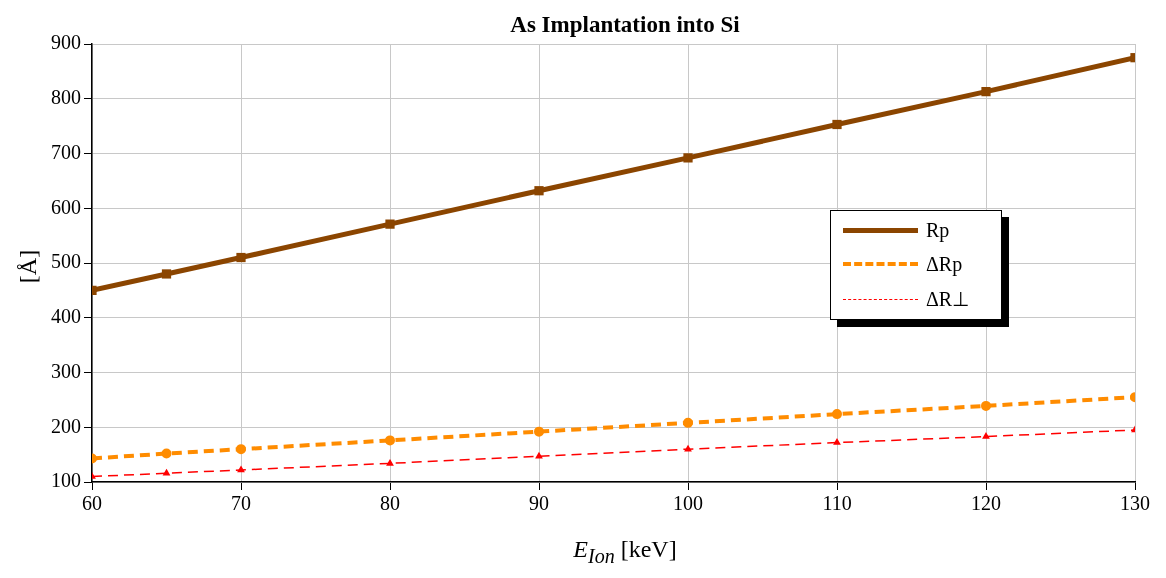 This screenshot has width=1166, height=578. Describe the element at coordinates (938, 230) in the screenshot. I see `legend-label: Rp` at that location.